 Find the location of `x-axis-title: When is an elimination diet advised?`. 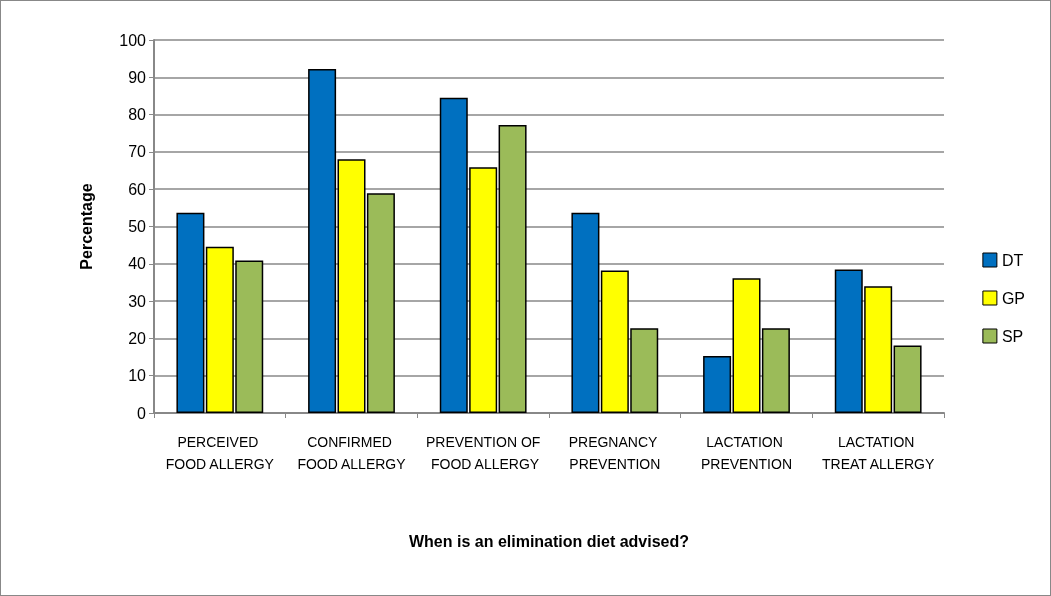

x-axis-title: When is an elimination diet advised? is located at coordinates (549, 541).